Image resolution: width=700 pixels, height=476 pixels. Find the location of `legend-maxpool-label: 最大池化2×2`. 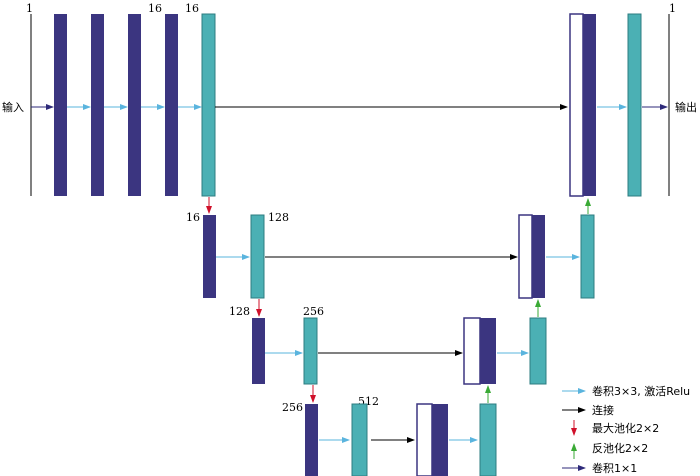

legend-maxpool-label: 最大池化2×2 is located at coordinates (625, 428).